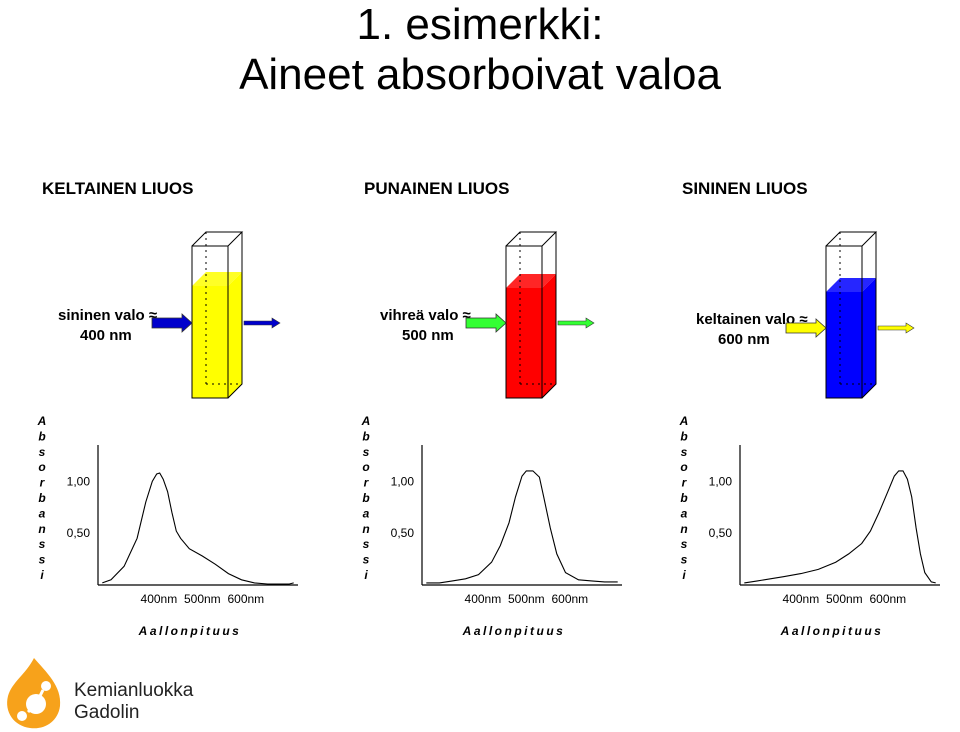  What do you see at coordinates (798, 289) in the screenshot?
I see `panel-3: SININEN LIUOS keltainen valo ≈ 600 nm` at bounding box center [798, 289].